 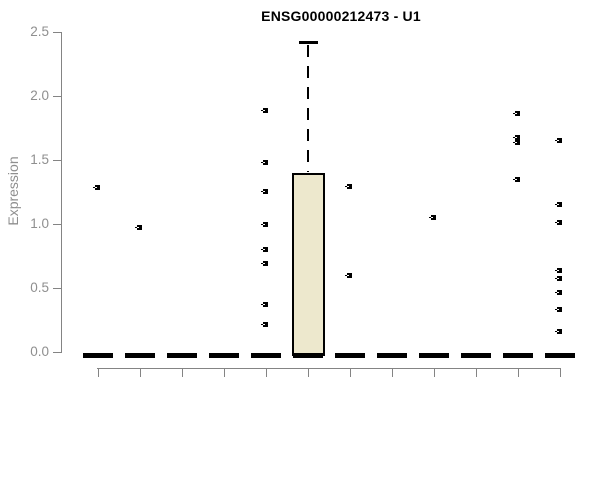 What do you see at coordinates (329, 368) in the screenshot?
I see `x-axis-line` at bounding box center [329, 368].